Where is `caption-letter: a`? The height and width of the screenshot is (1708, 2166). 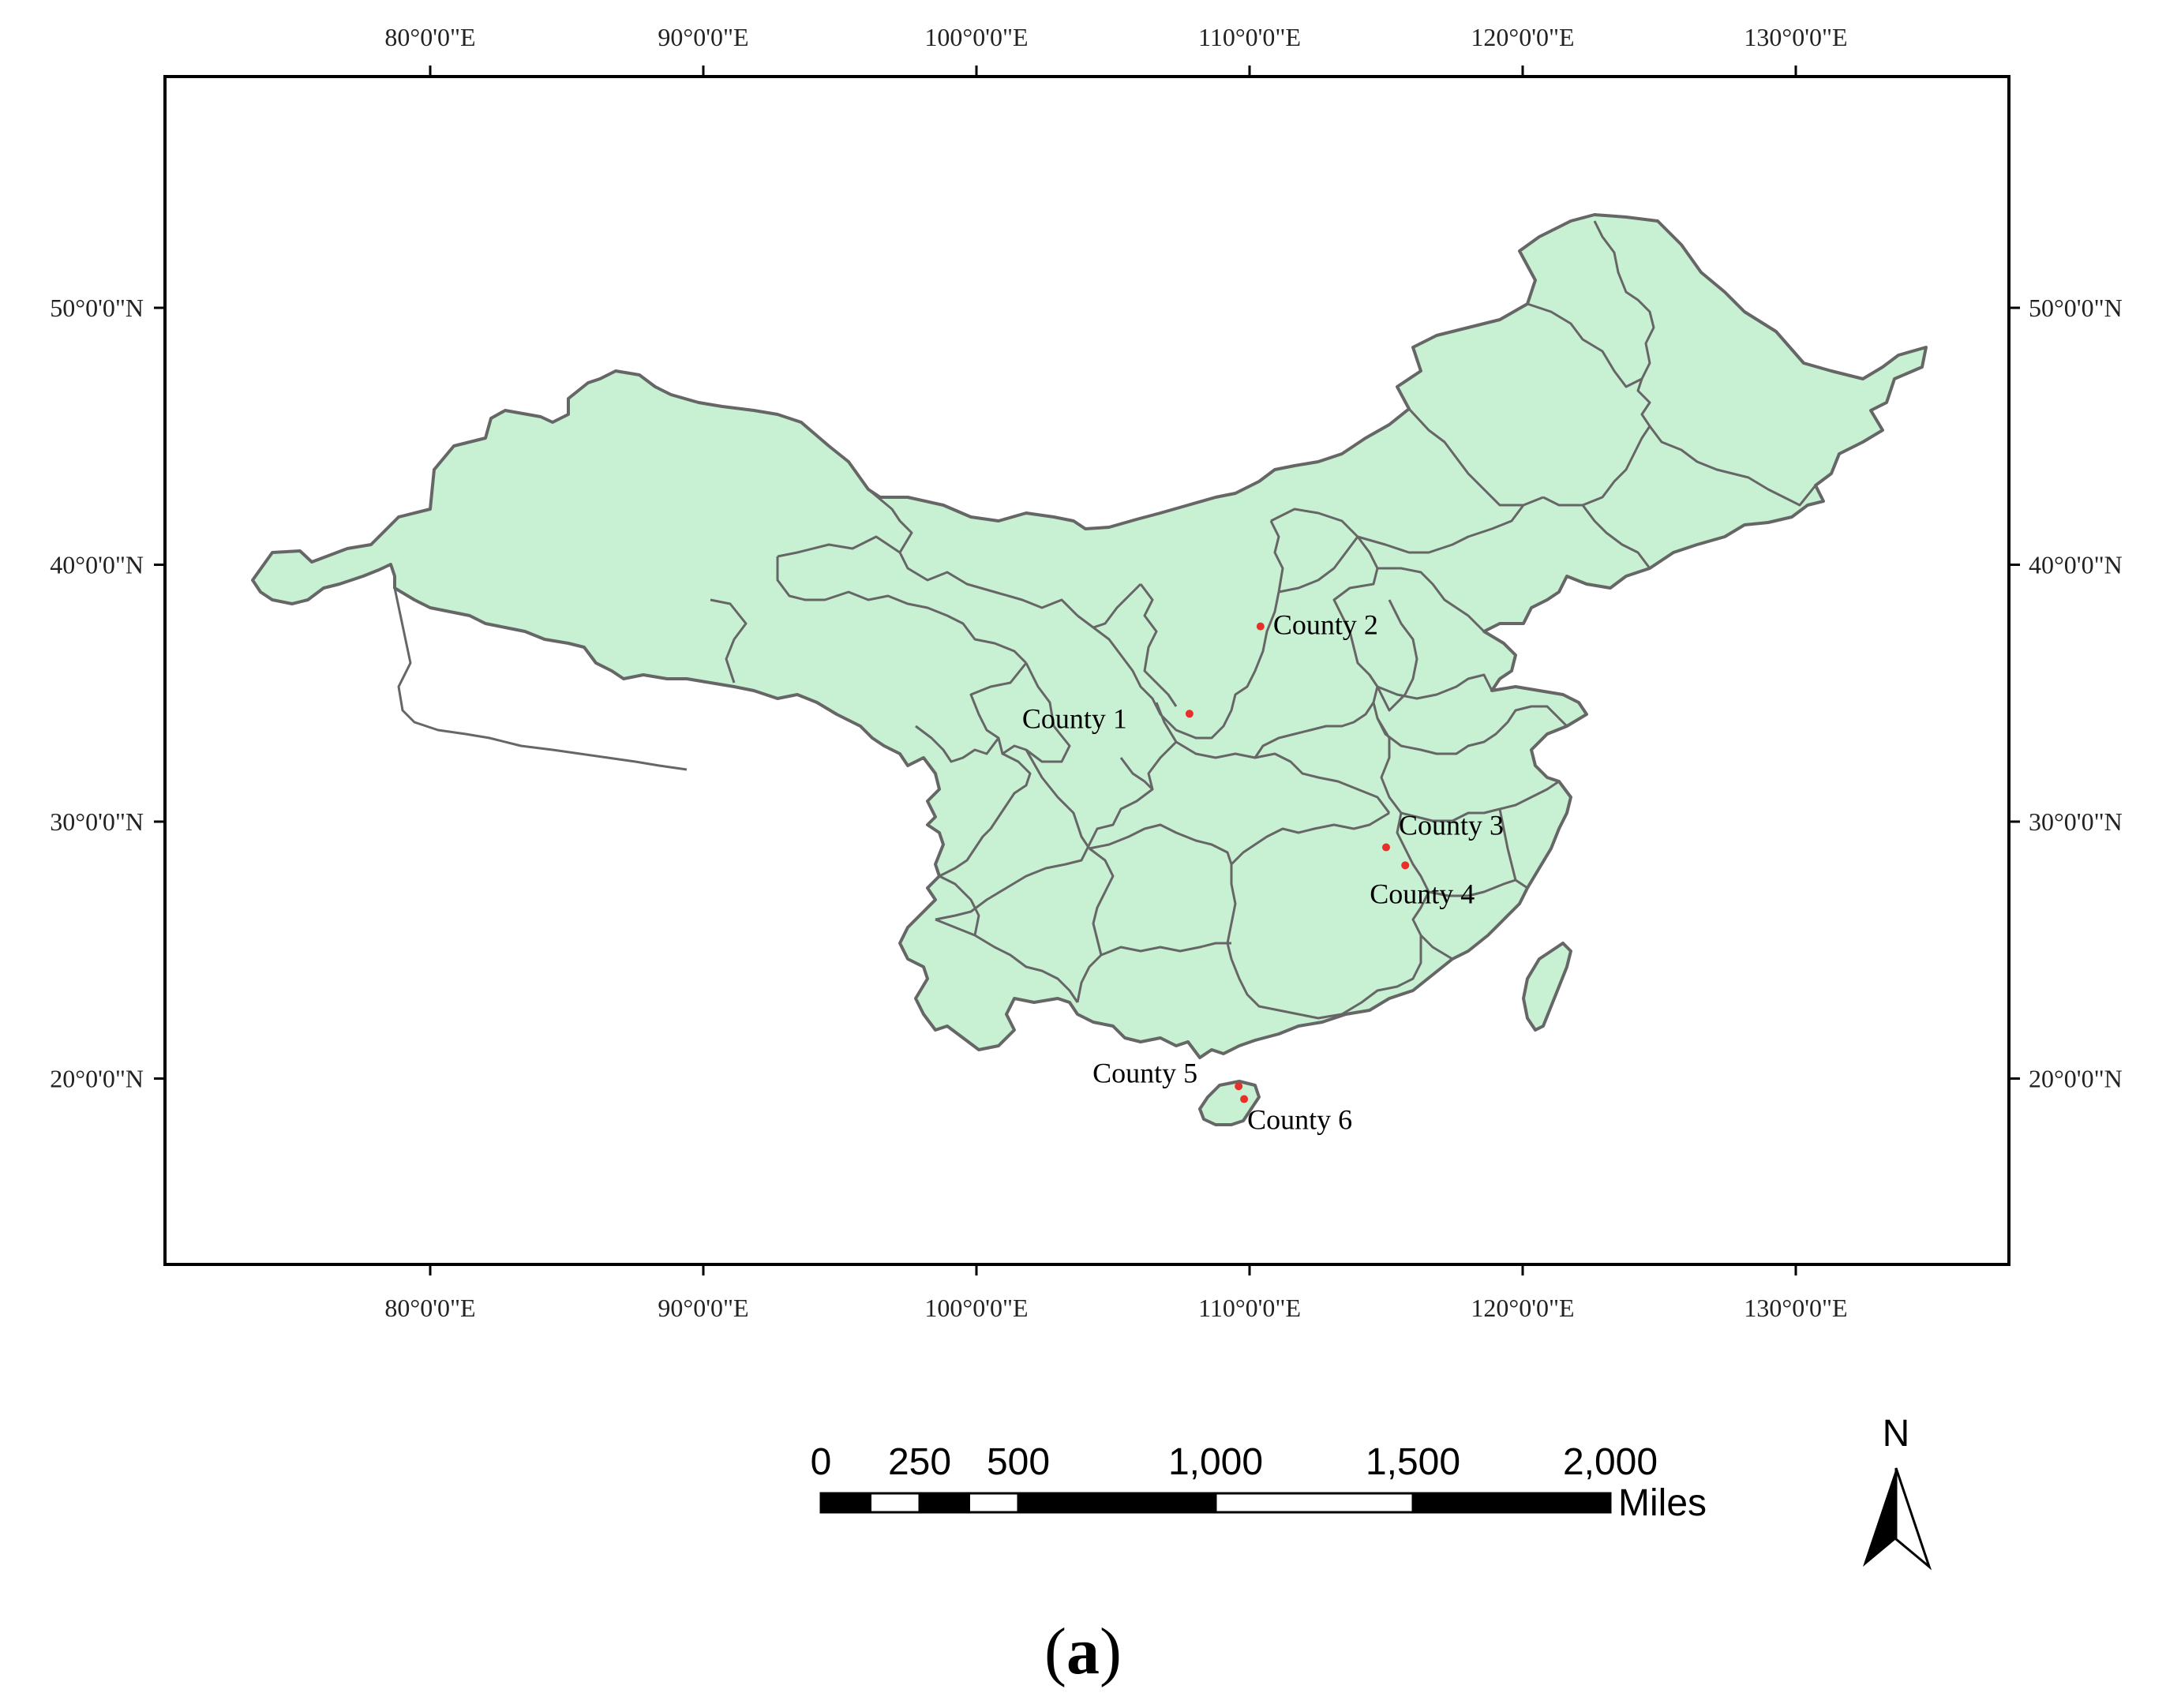 caption-letter: a is located at coordinates (1083, 1652).